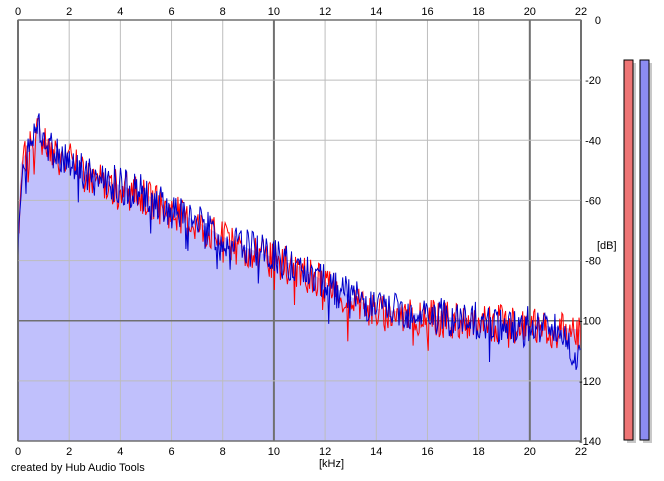  What do you see at coordinates (628, 250) in the screenshot?
I see `meter-left` at bounding box center [628, 250].